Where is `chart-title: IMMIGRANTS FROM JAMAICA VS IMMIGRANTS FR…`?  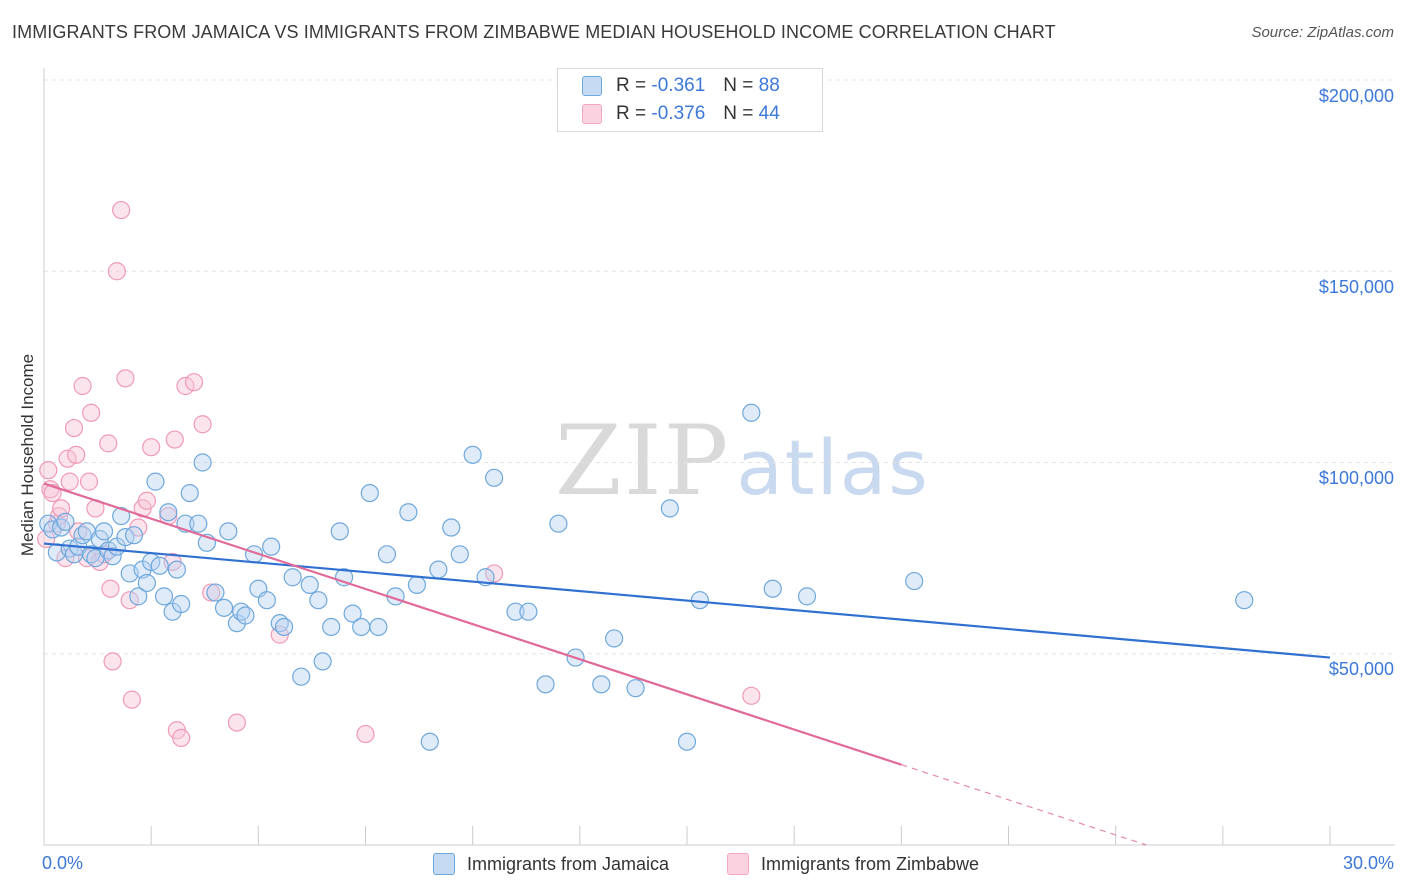 chart-title: IMMIGRANTS FROM JAMAICA VS IMMIGRANTS FR… is located at coordinates (534, 32).